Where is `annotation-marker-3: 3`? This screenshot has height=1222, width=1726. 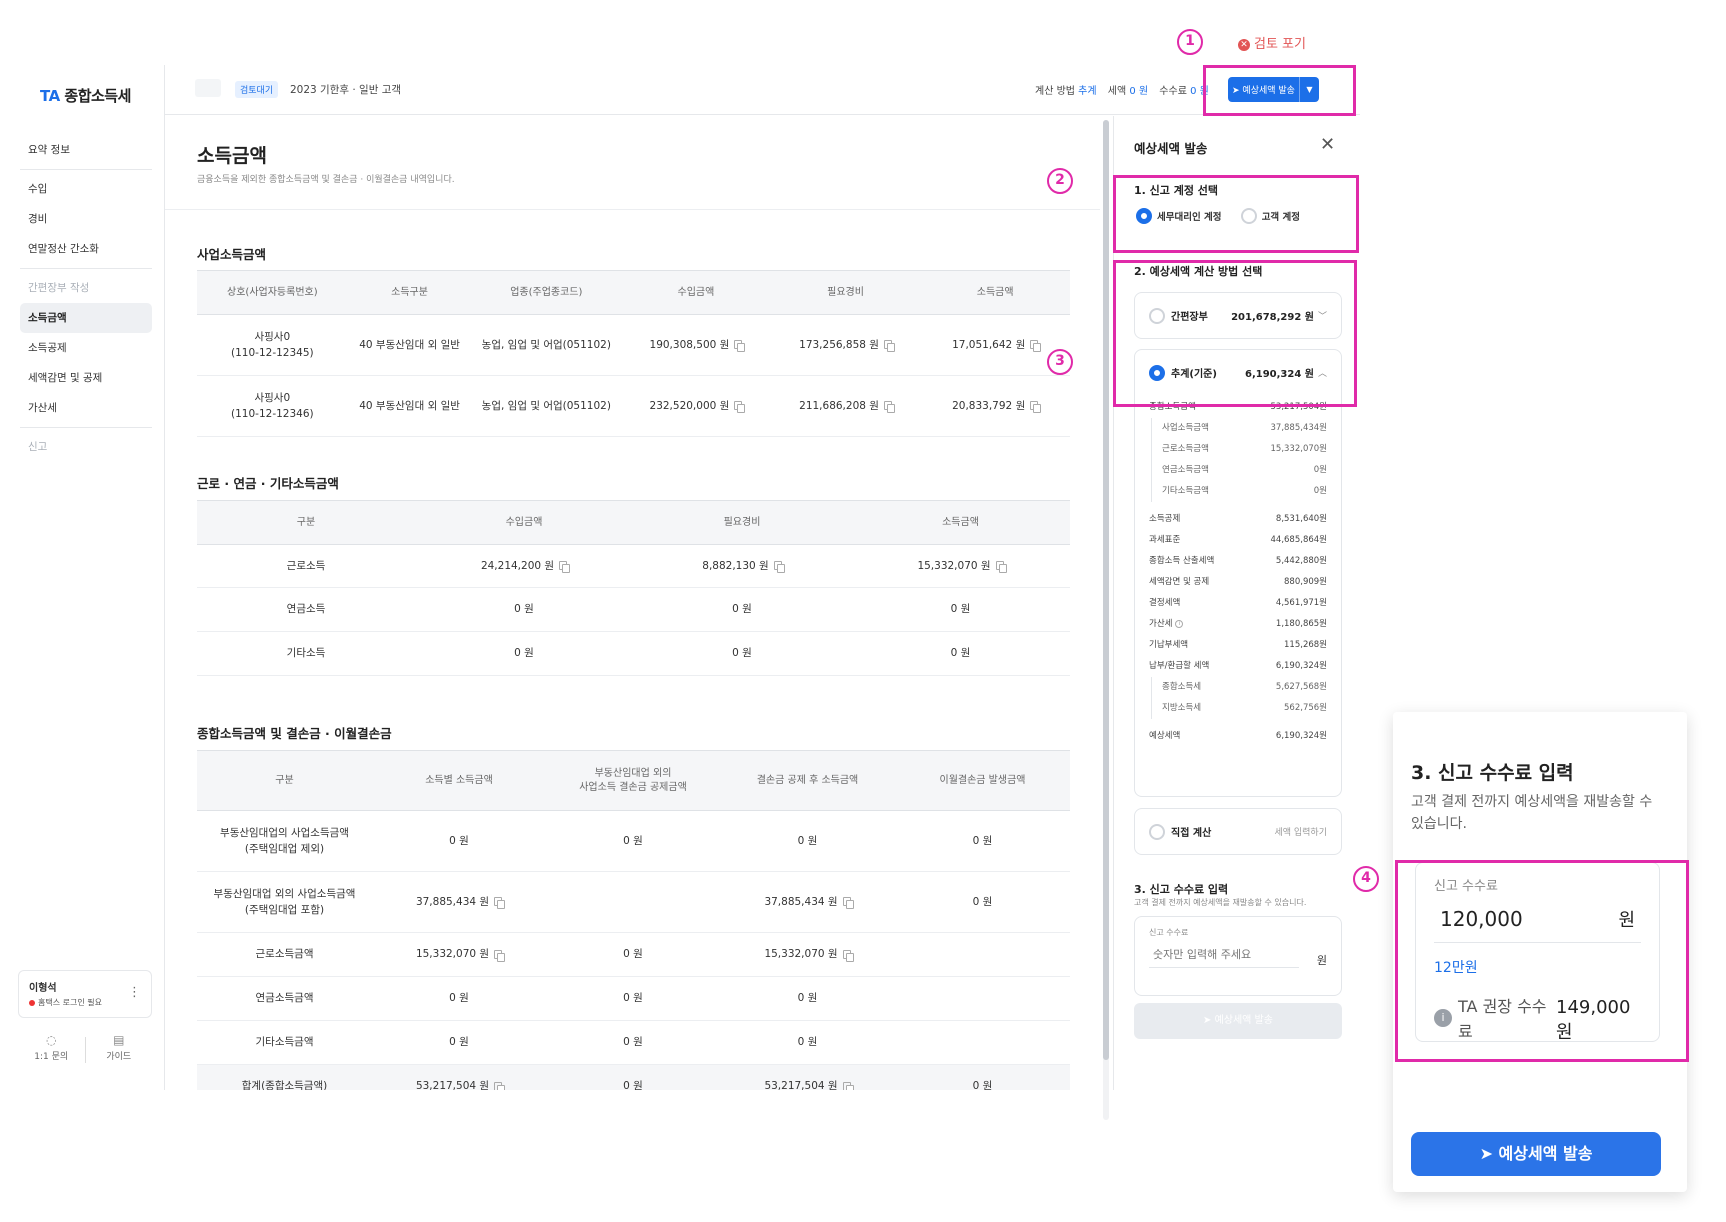 annotation-marker-3: 3 is located at coordinates (1060, 362).